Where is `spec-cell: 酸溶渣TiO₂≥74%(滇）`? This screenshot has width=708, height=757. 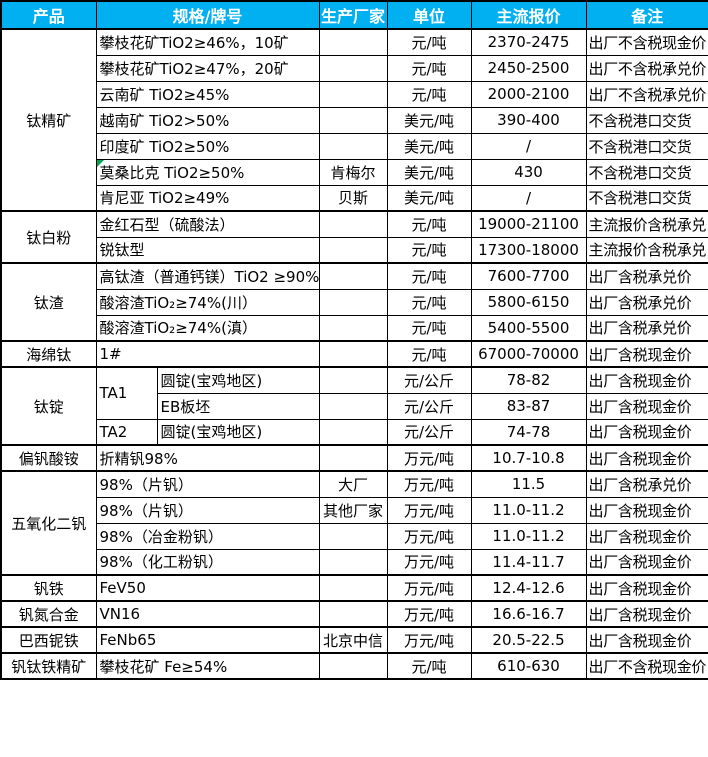 spec-cell: 酸溶渣TiO₂≥74%(滇） is located at coordinates (207, 328).